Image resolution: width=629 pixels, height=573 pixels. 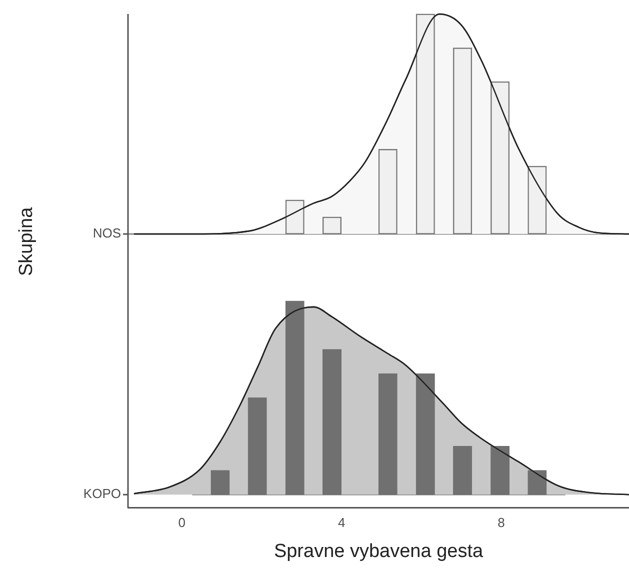 I want to click on text: KOPO, so click(x=102, y=494).